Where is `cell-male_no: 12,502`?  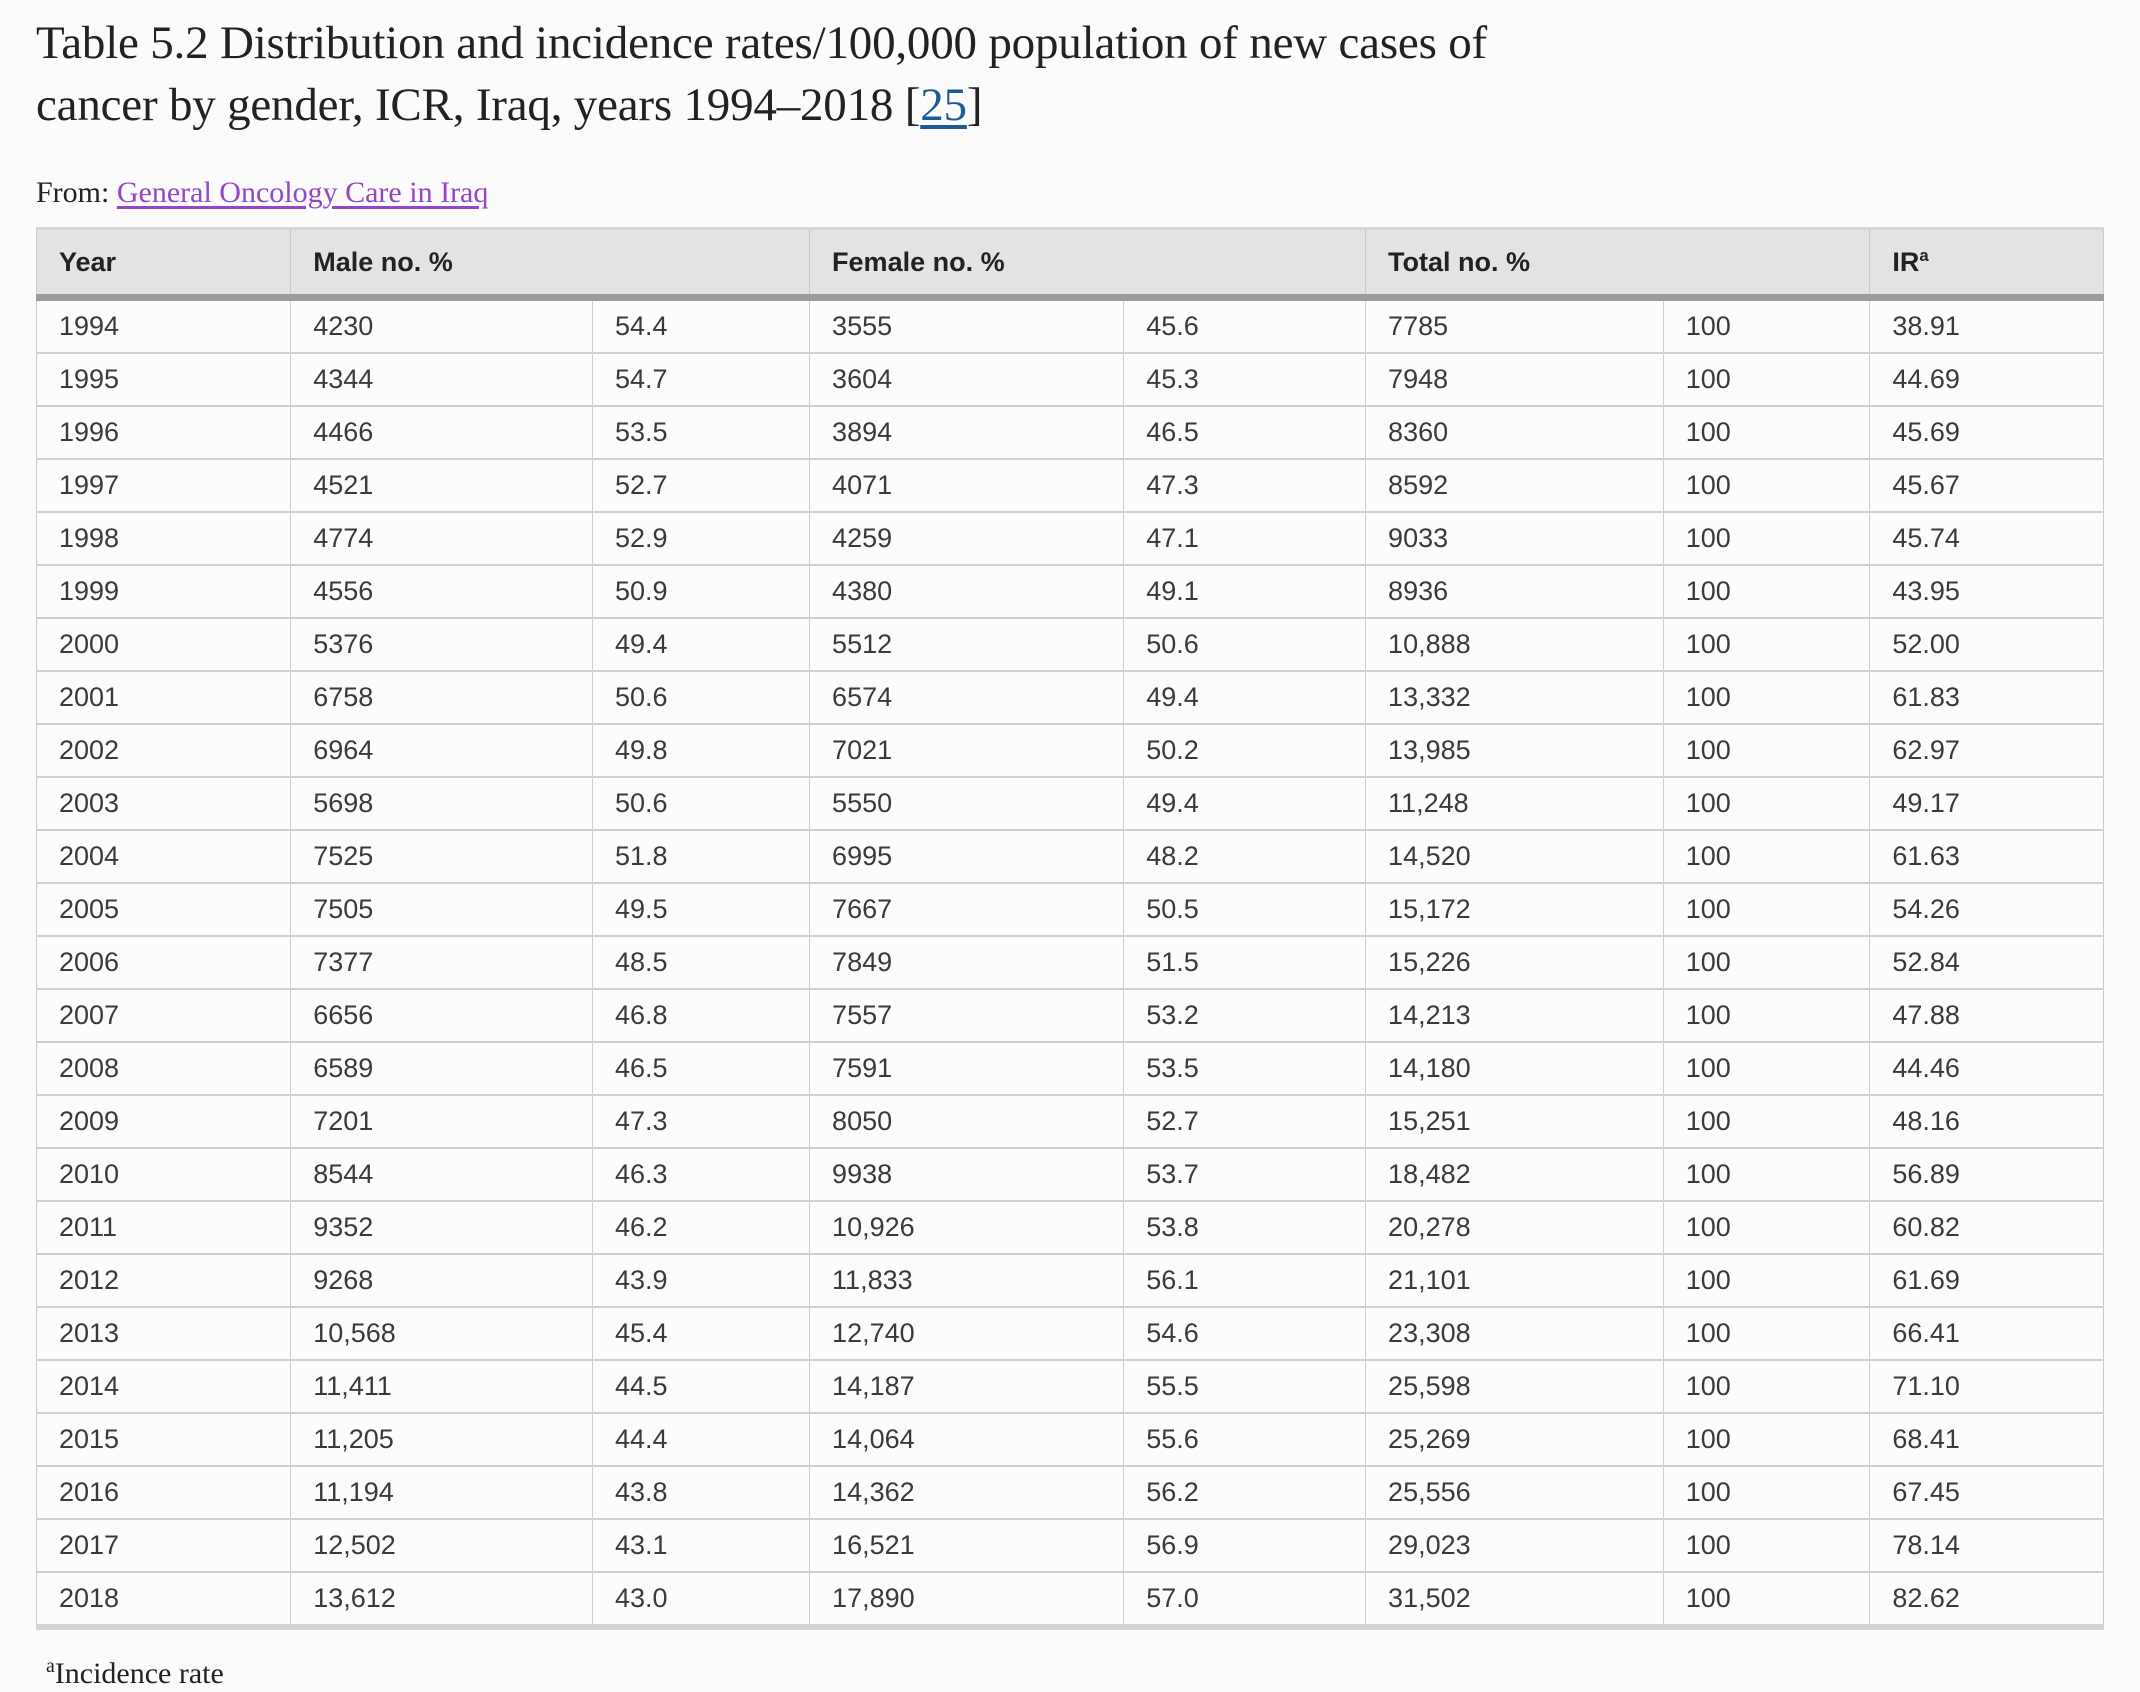 cell-male_no: 12,502 is located at coordinates (441, 1545).